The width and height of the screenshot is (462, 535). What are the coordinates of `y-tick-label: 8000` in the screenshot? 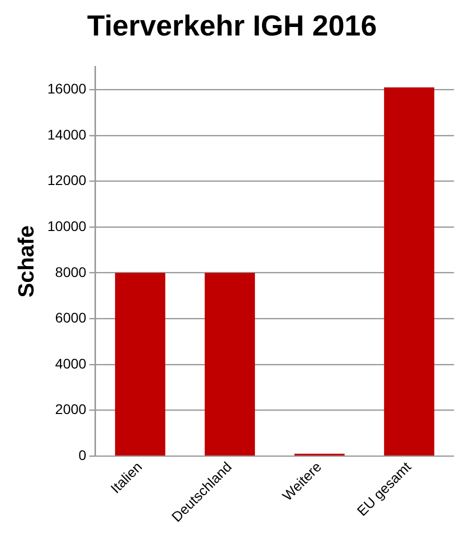 It's located at (71, 272).